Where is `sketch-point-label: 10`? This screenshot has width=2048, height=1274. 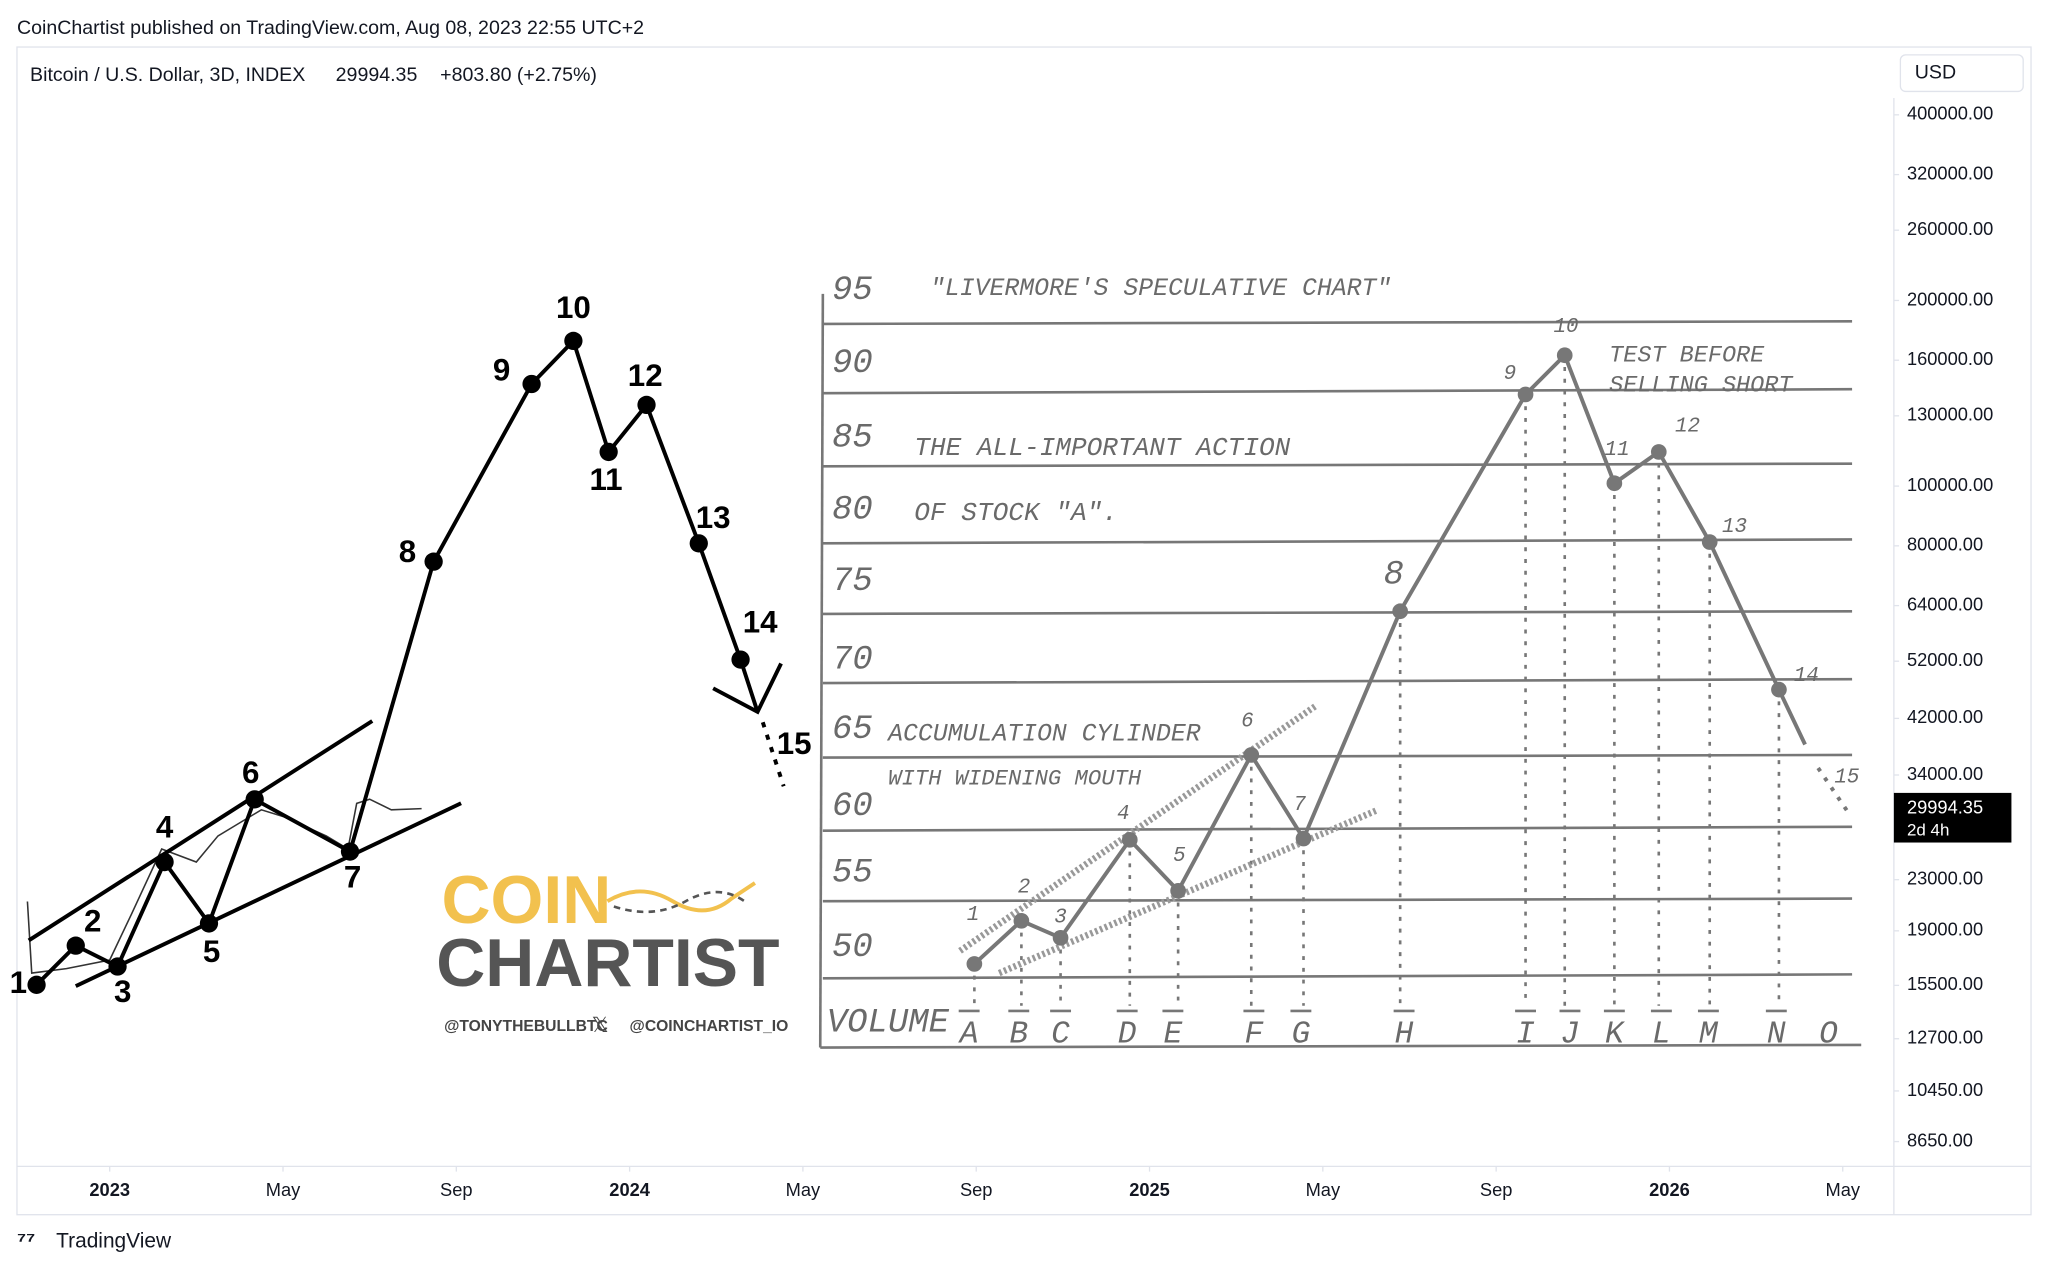
sketch-point-label: 10 is located at coordinates (1566, 327).